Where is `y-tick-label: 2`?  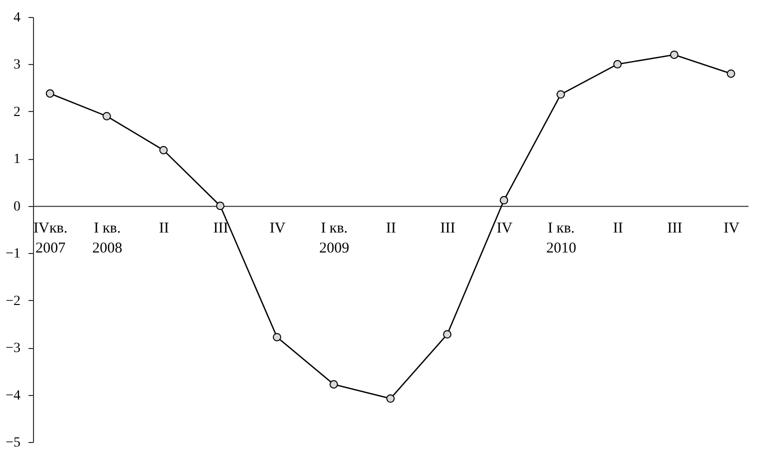
y-tick-label: 2 is located at coordinates (17, 112).